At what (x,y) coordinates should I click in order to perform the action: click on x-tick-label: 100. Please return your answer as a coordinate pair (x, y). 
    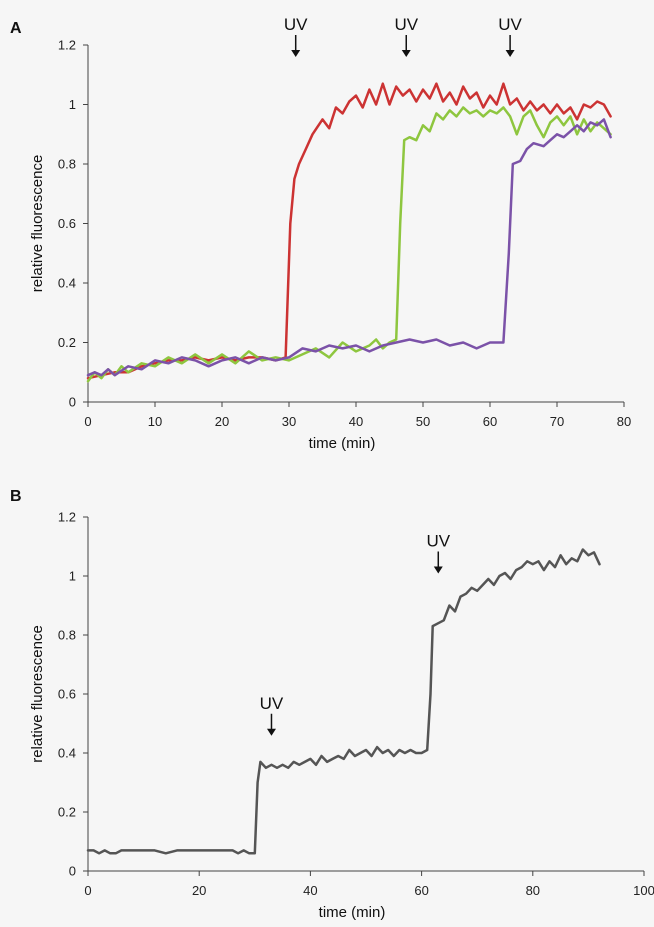
    Looking at the image, I should click on (643, 890).